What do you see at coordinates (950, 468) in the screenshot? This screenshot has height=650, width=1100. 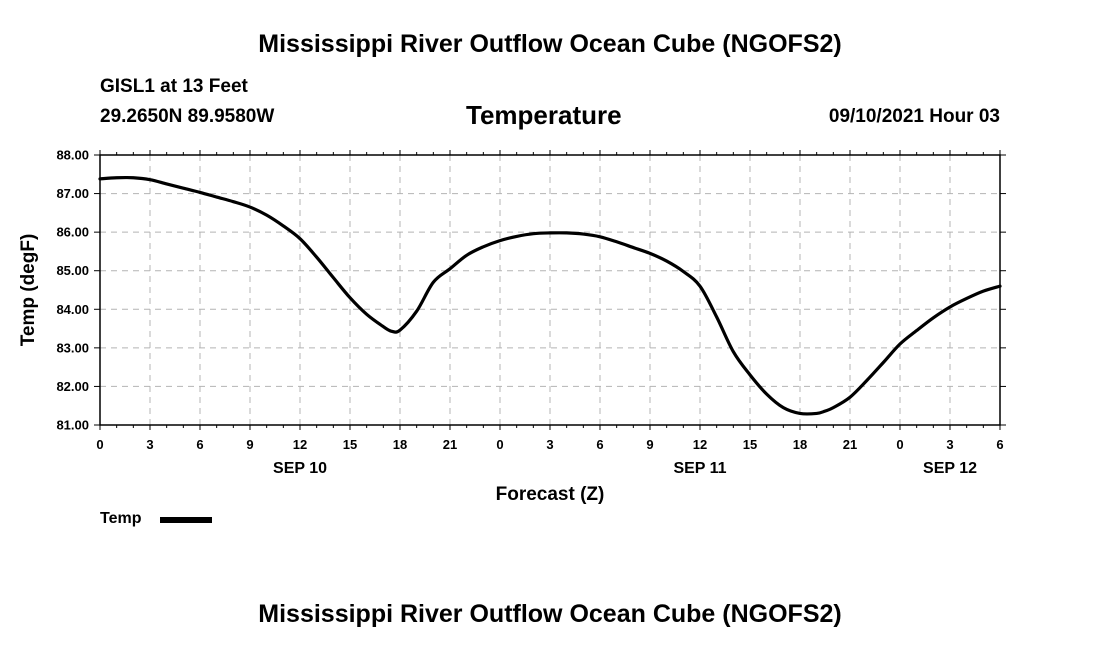 I see `date-label: SEP 12` at bounding box center [950, 468].